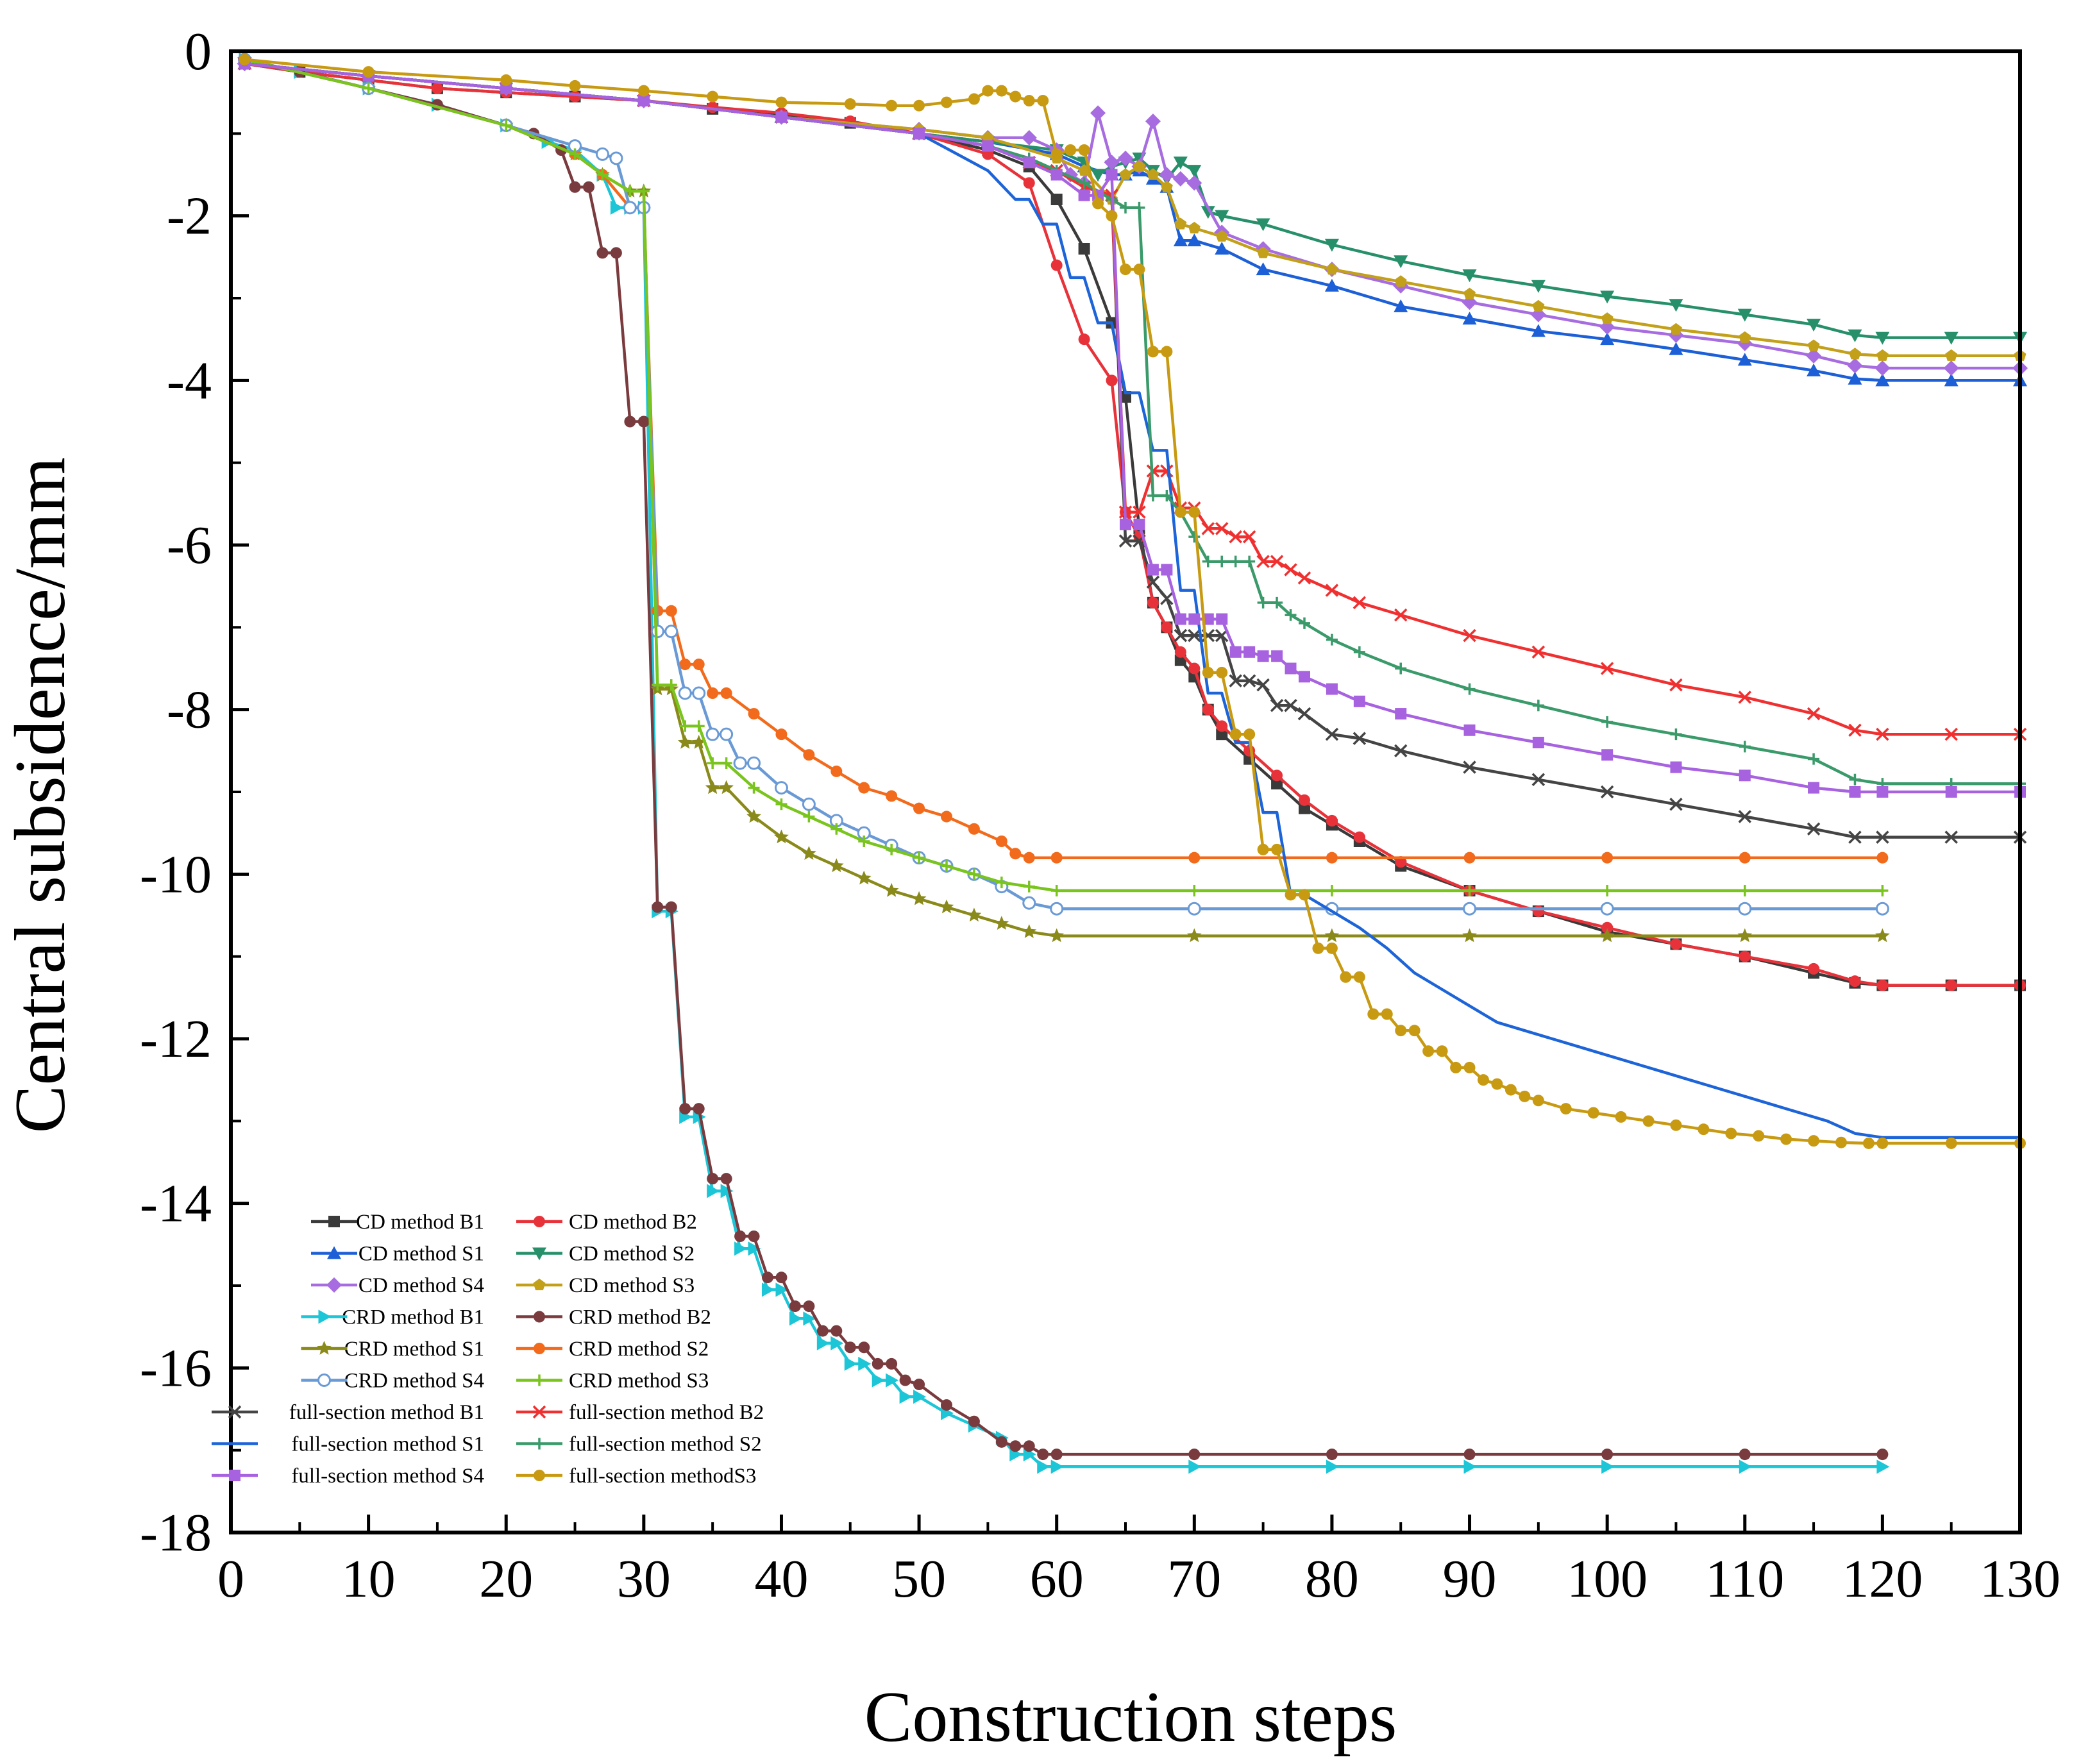 This screenshot has height=1764, width=2090. I want to click on legend-entry: CD method S1, so click(398, 1254).